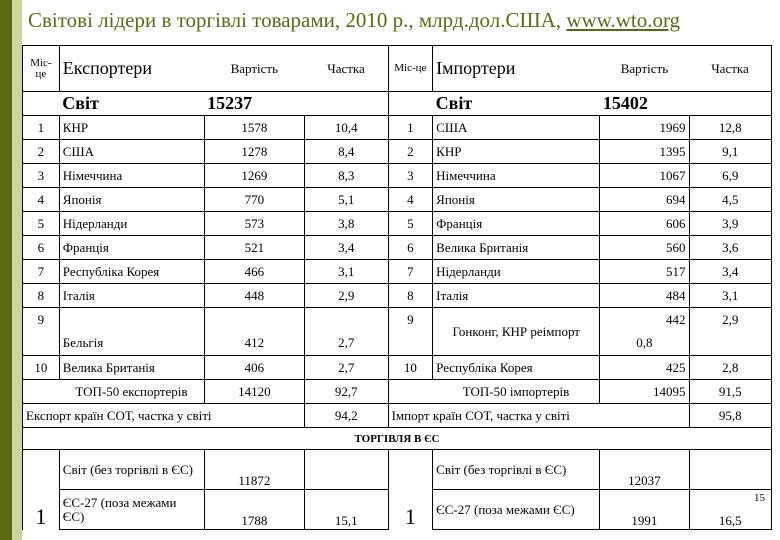 The height and width of the screenshot is (540, 780). Describe the element at coordinates (397, 199) in the screenshot. I see `table-row: 4 Японія 770 5,1 4 Японія 694 4,5` at that location.